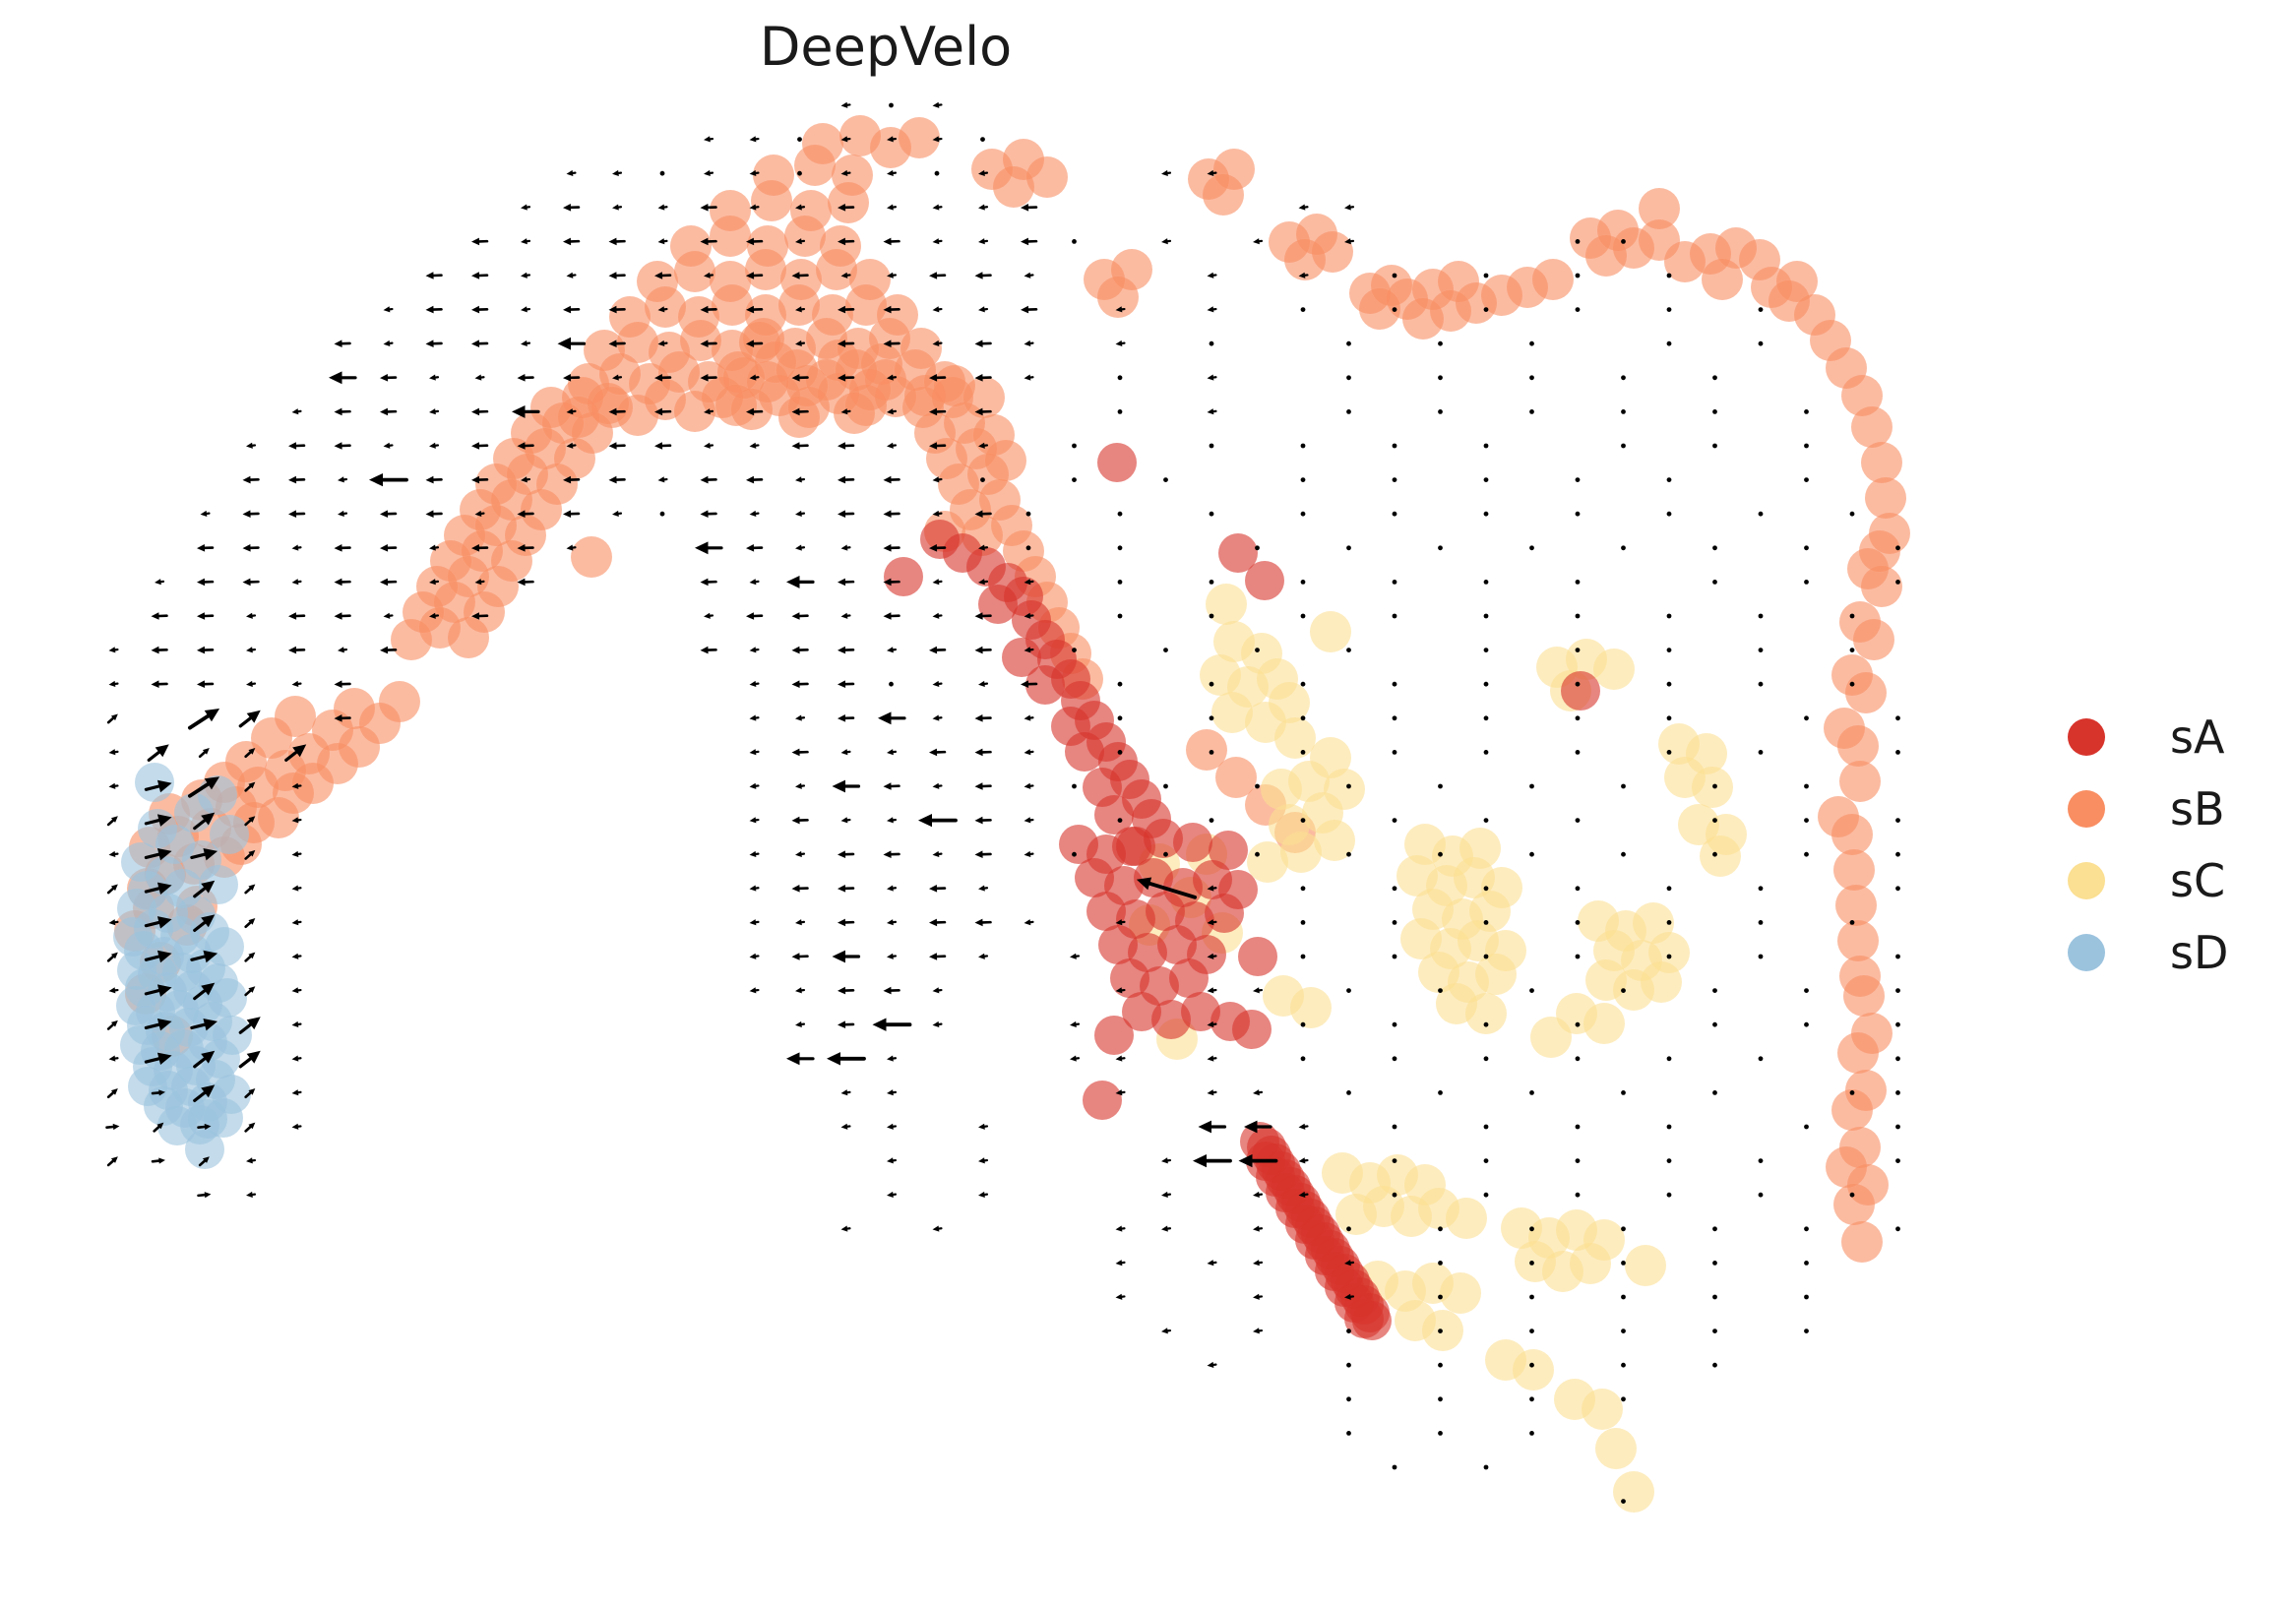 This screenshot has width=2296, height=1607. I want to click on legend-label-sC: sC, so click(2198, 880).